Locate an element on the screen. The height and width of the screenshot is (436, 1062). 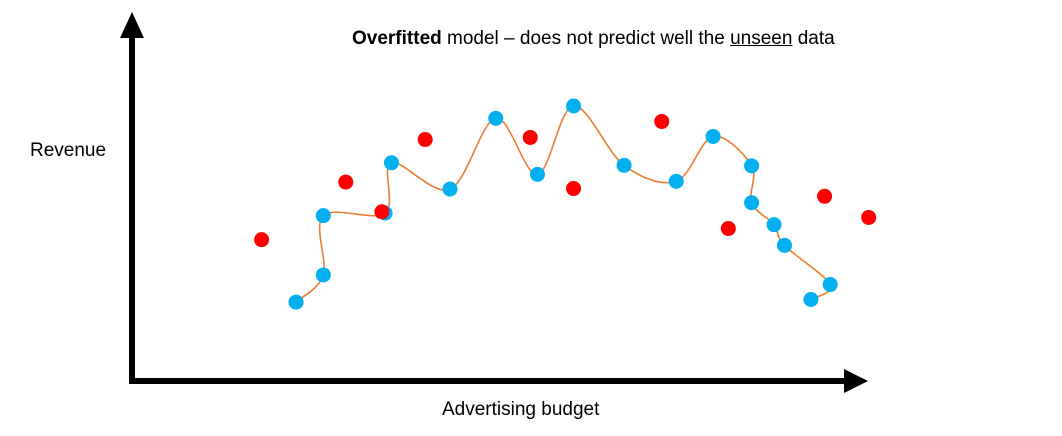
title-middle: model – does not predict well the is located at coordinates (586, 38).